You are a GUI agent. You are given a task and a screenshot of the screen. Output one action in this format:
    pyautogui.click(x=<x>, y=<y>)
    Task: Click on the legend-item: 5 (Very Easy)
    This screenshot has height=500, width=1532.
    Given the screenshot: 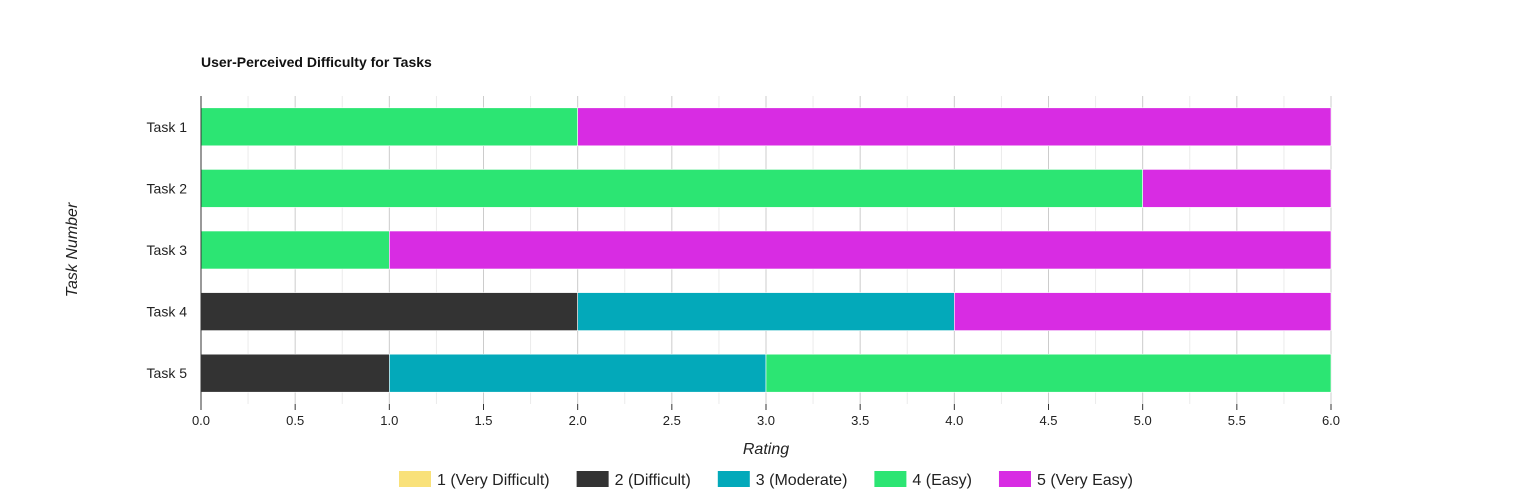 What is the action you would take?
    pyautogui.click(x=1065, y=480)
    